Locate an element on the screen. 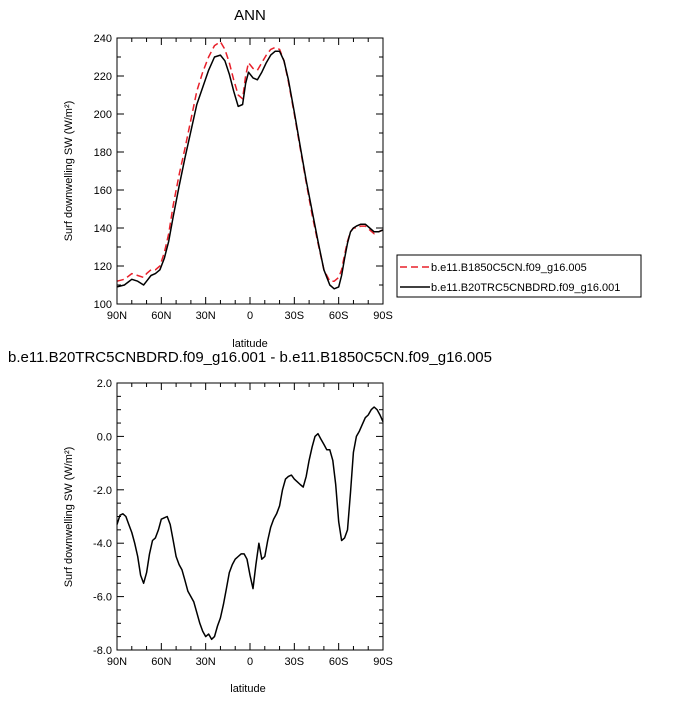 The image size is (689, 702). bottom-panel-ytick-label: -6.0 is located at coordinates (102, 598).